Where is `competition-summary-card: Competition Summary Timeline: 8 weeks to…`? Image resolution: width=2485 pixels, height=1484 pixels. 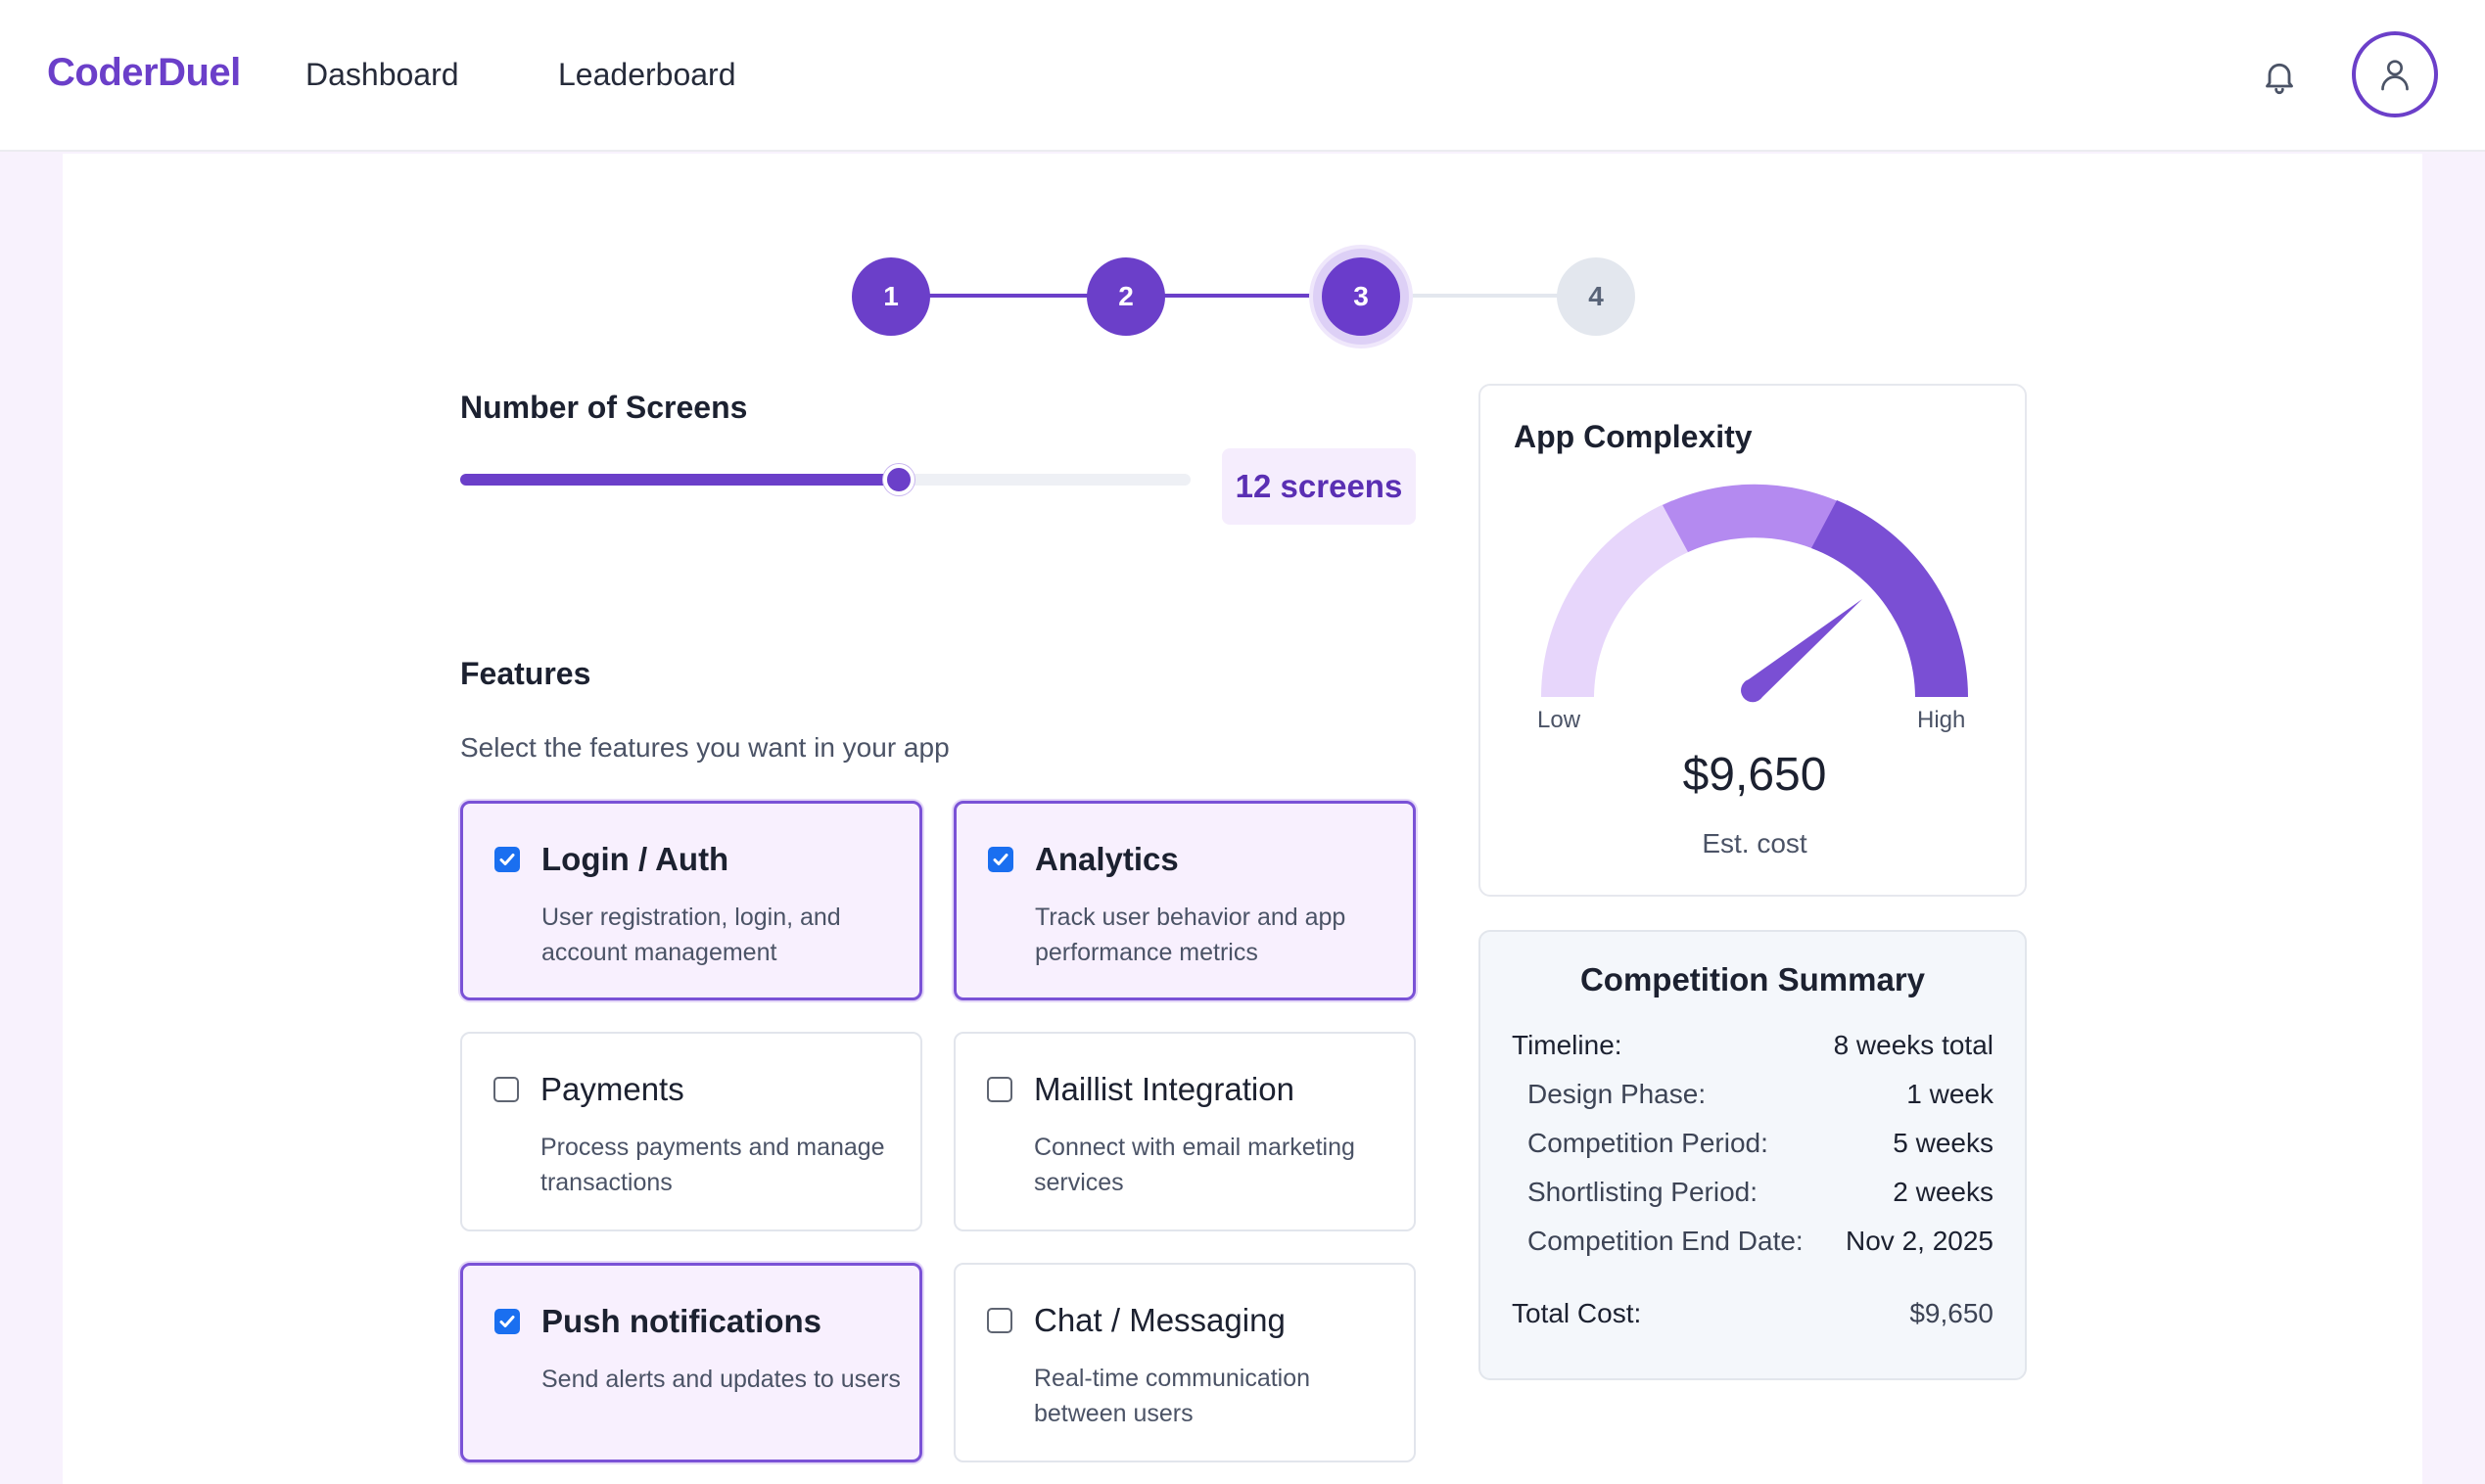 competition-summary-card: Competition Summary Timeline: 8 weeks to… is located at coordinates (1752, 1155).